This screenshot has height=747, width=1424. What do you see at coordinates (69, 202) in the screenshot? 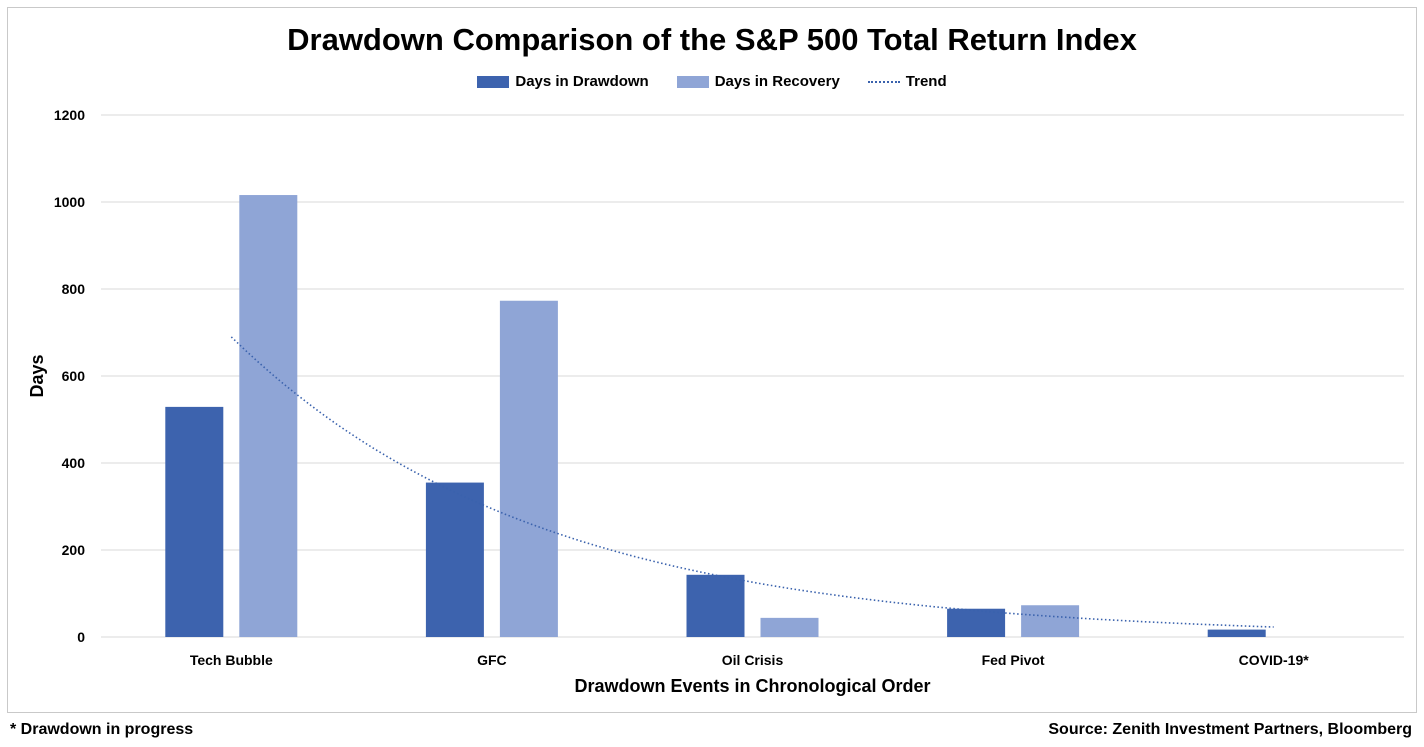
I see `y-tick-label: 1000` at bounding box center [69, 202].